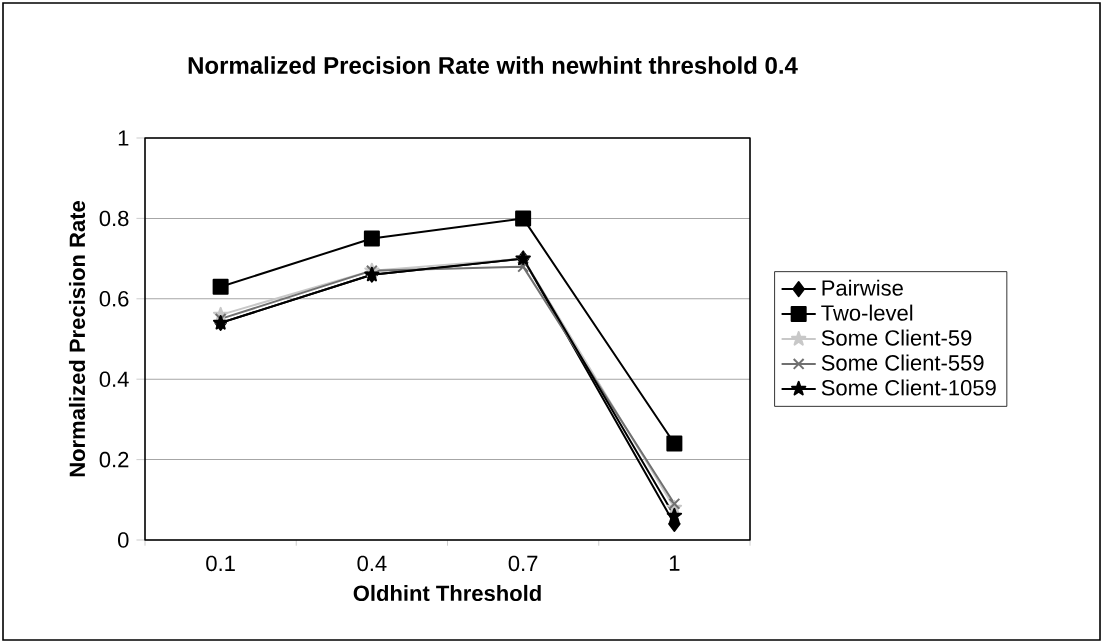 The height and width of the screenshot is (643, 1103). I want to click on x-tick-label: 0.1, so click(220, 563).